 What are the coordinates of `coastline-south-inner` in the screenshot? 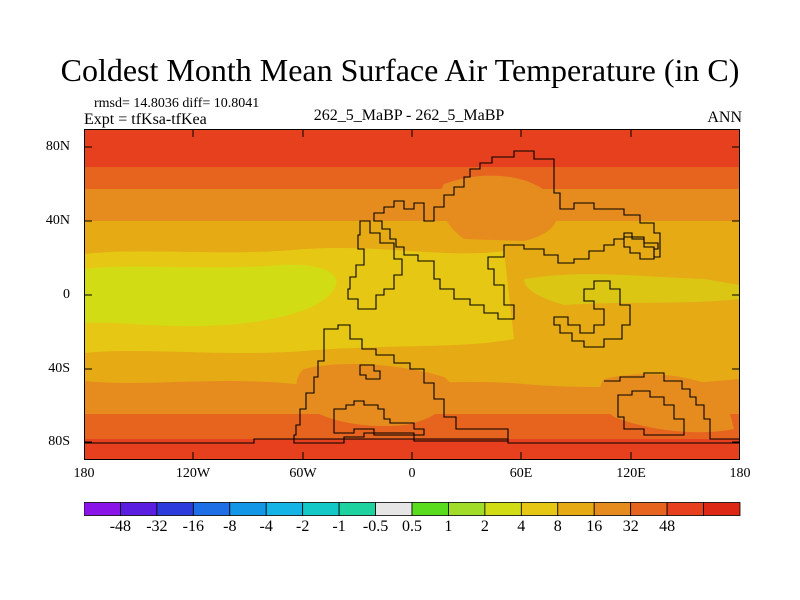 It's located at (379, 418).